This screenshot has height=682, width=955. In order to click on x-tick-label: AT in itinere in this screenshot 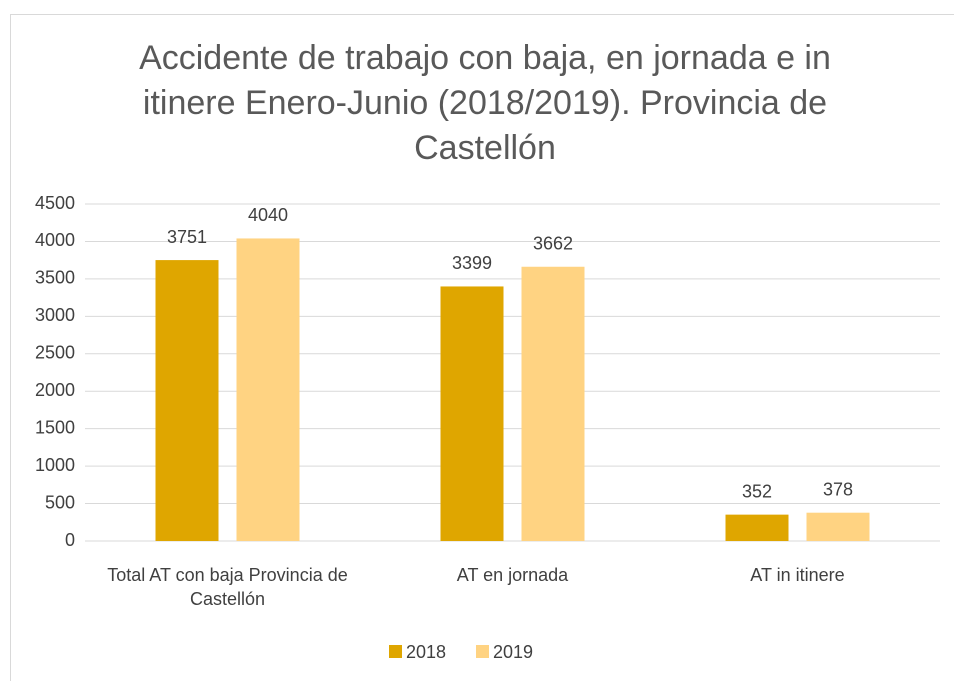, I will do `click(797, 575)`.